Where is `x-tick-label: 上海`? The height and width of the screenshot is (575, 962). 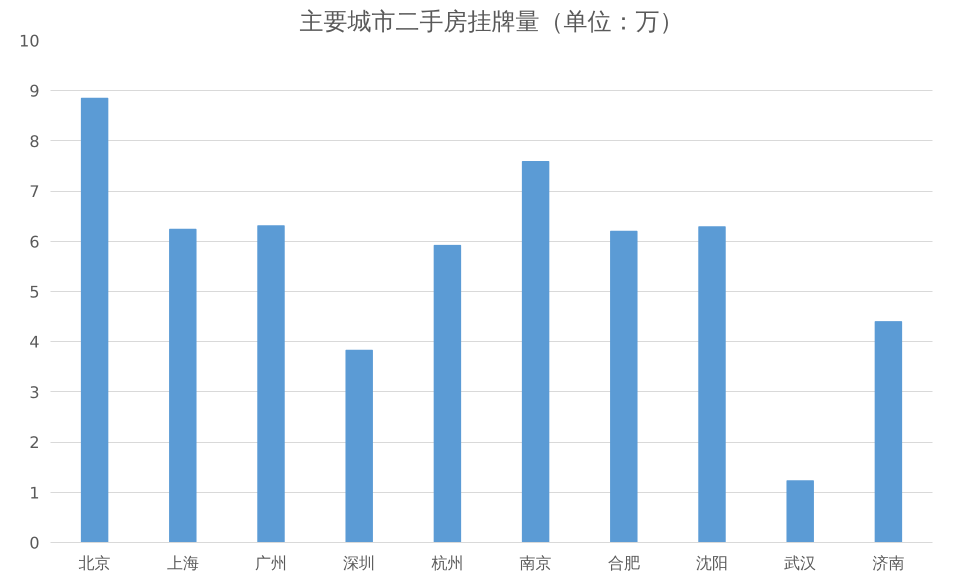
x-tick-label: 上海 is located at coordinates (182, 563).